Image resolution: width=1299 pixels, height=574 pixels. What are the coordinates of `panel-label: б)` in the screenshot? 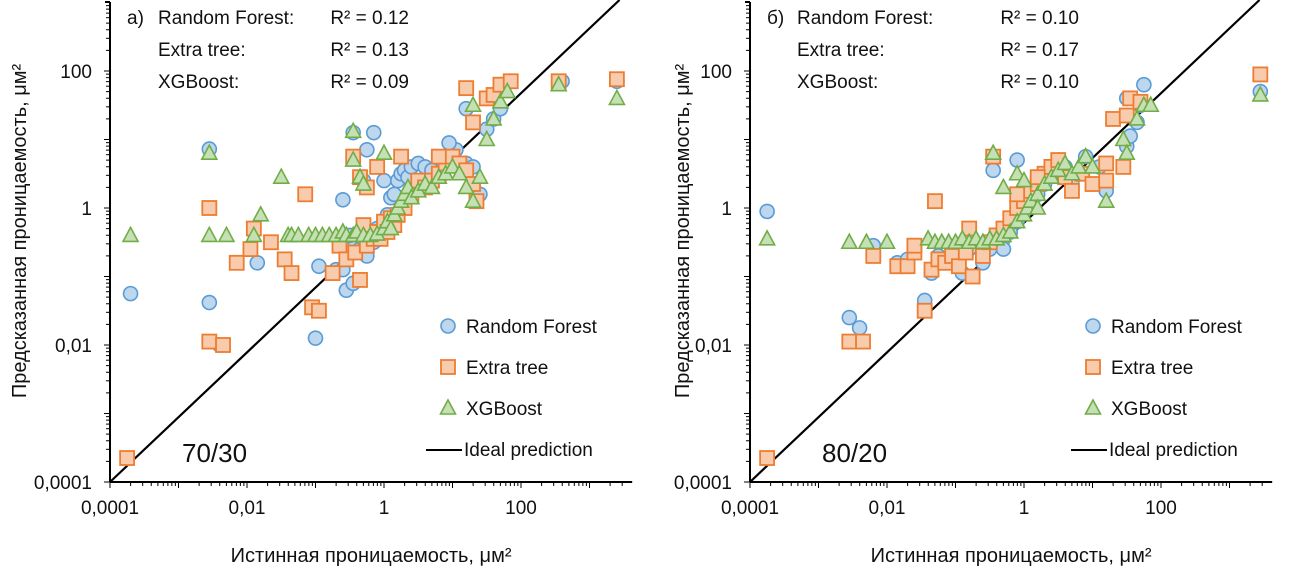 It's located at (775, 18).